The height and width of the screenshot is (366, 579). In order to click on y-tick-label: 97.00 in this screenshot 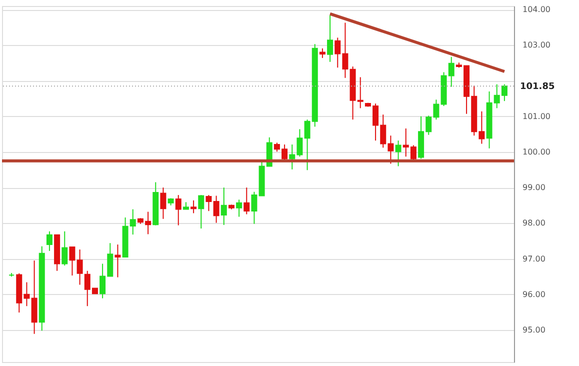, I will do `click(534, 259)`.